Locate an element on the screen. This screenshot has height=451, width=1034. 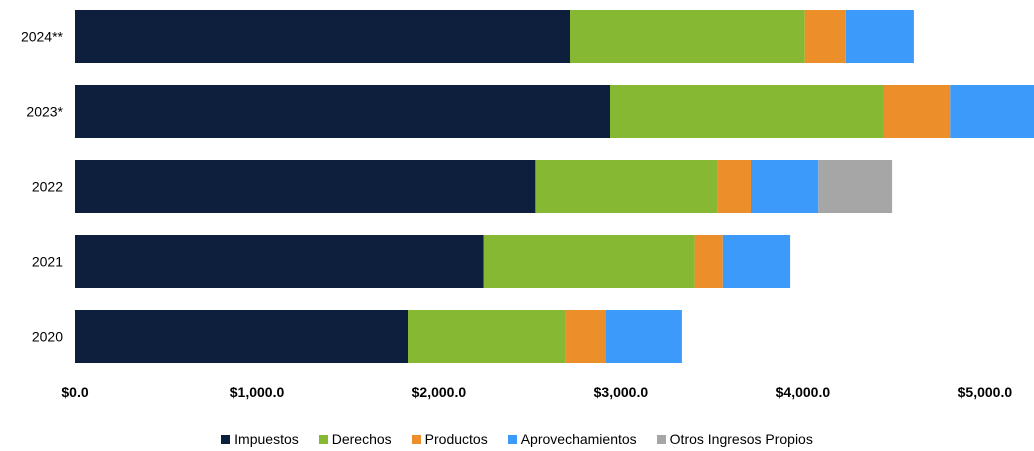
y-tick-label: 2023* is located at coordinates (44, 112).